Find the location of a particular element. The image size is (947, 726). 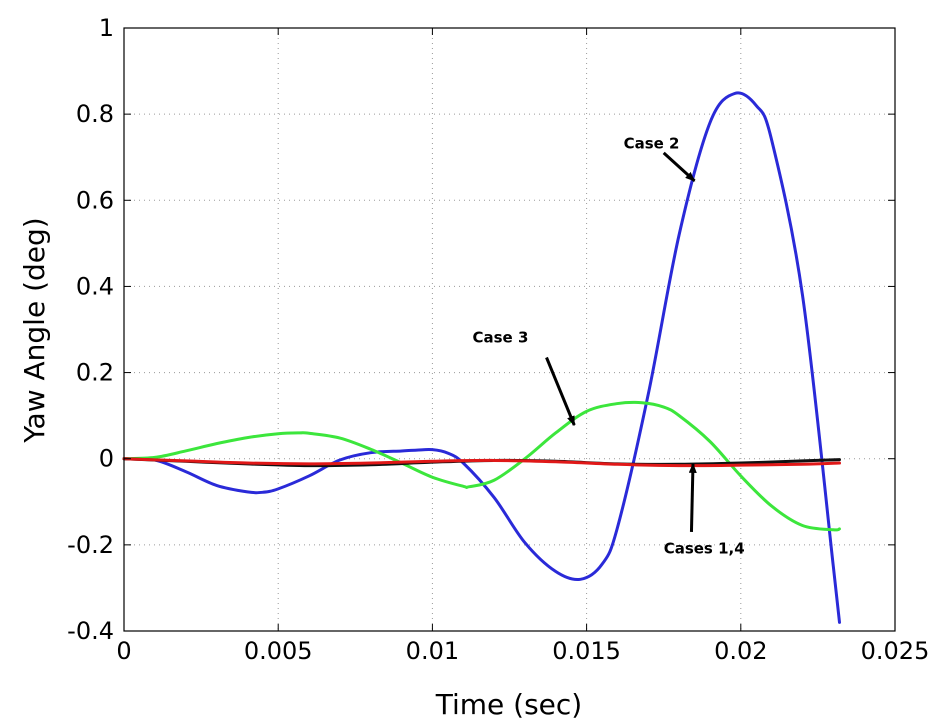

y-tick-label: 0.4 is located at coordinates (95, 286).